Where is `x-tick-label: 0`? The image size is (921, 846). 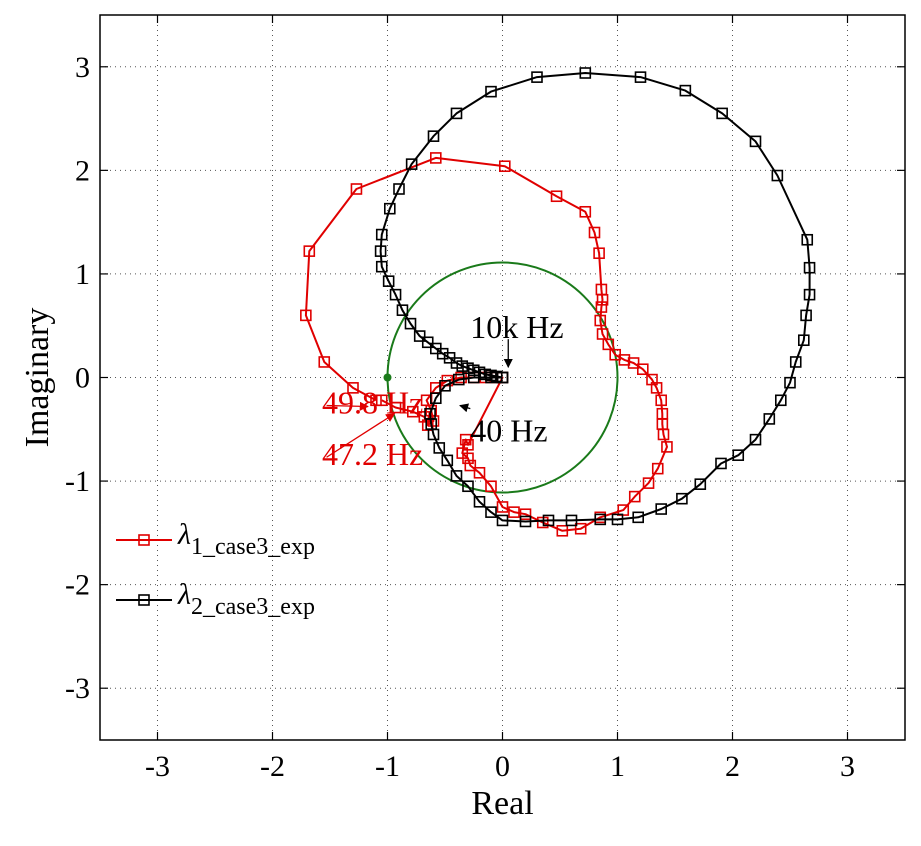 x-tick-label: 0 is located at coordinates (502, 766).